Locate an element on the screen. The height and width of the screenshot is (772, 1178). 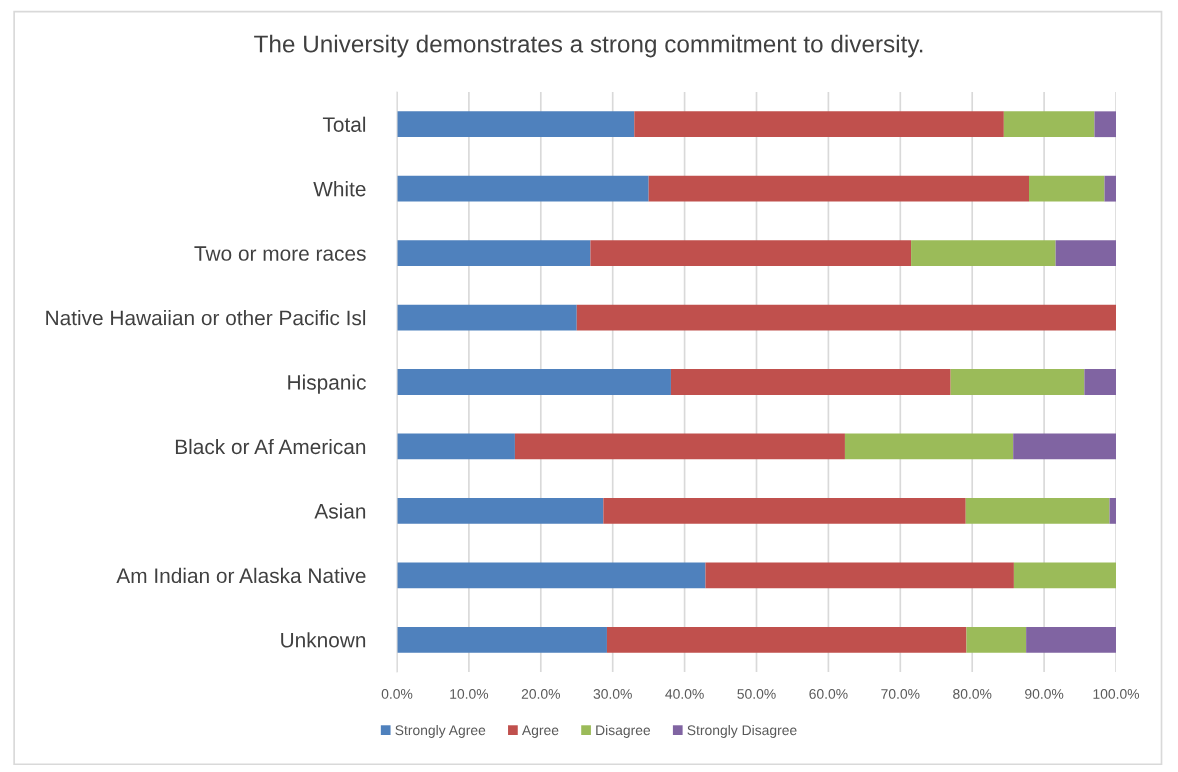
y-tick-label: Asian is located at coordinates (340, 511).